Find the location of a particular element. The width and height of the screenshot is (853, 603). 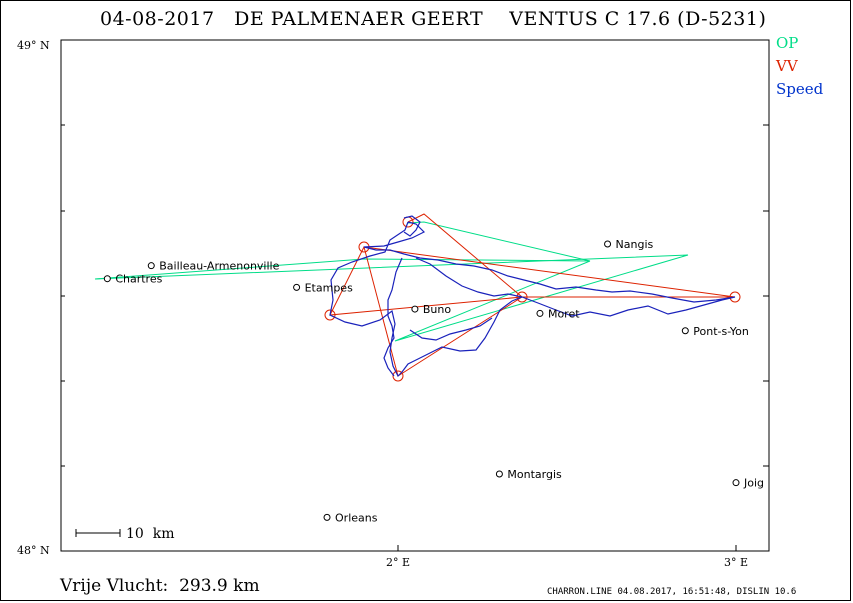

place-label: Nangis is located at coordinates (635, 244).